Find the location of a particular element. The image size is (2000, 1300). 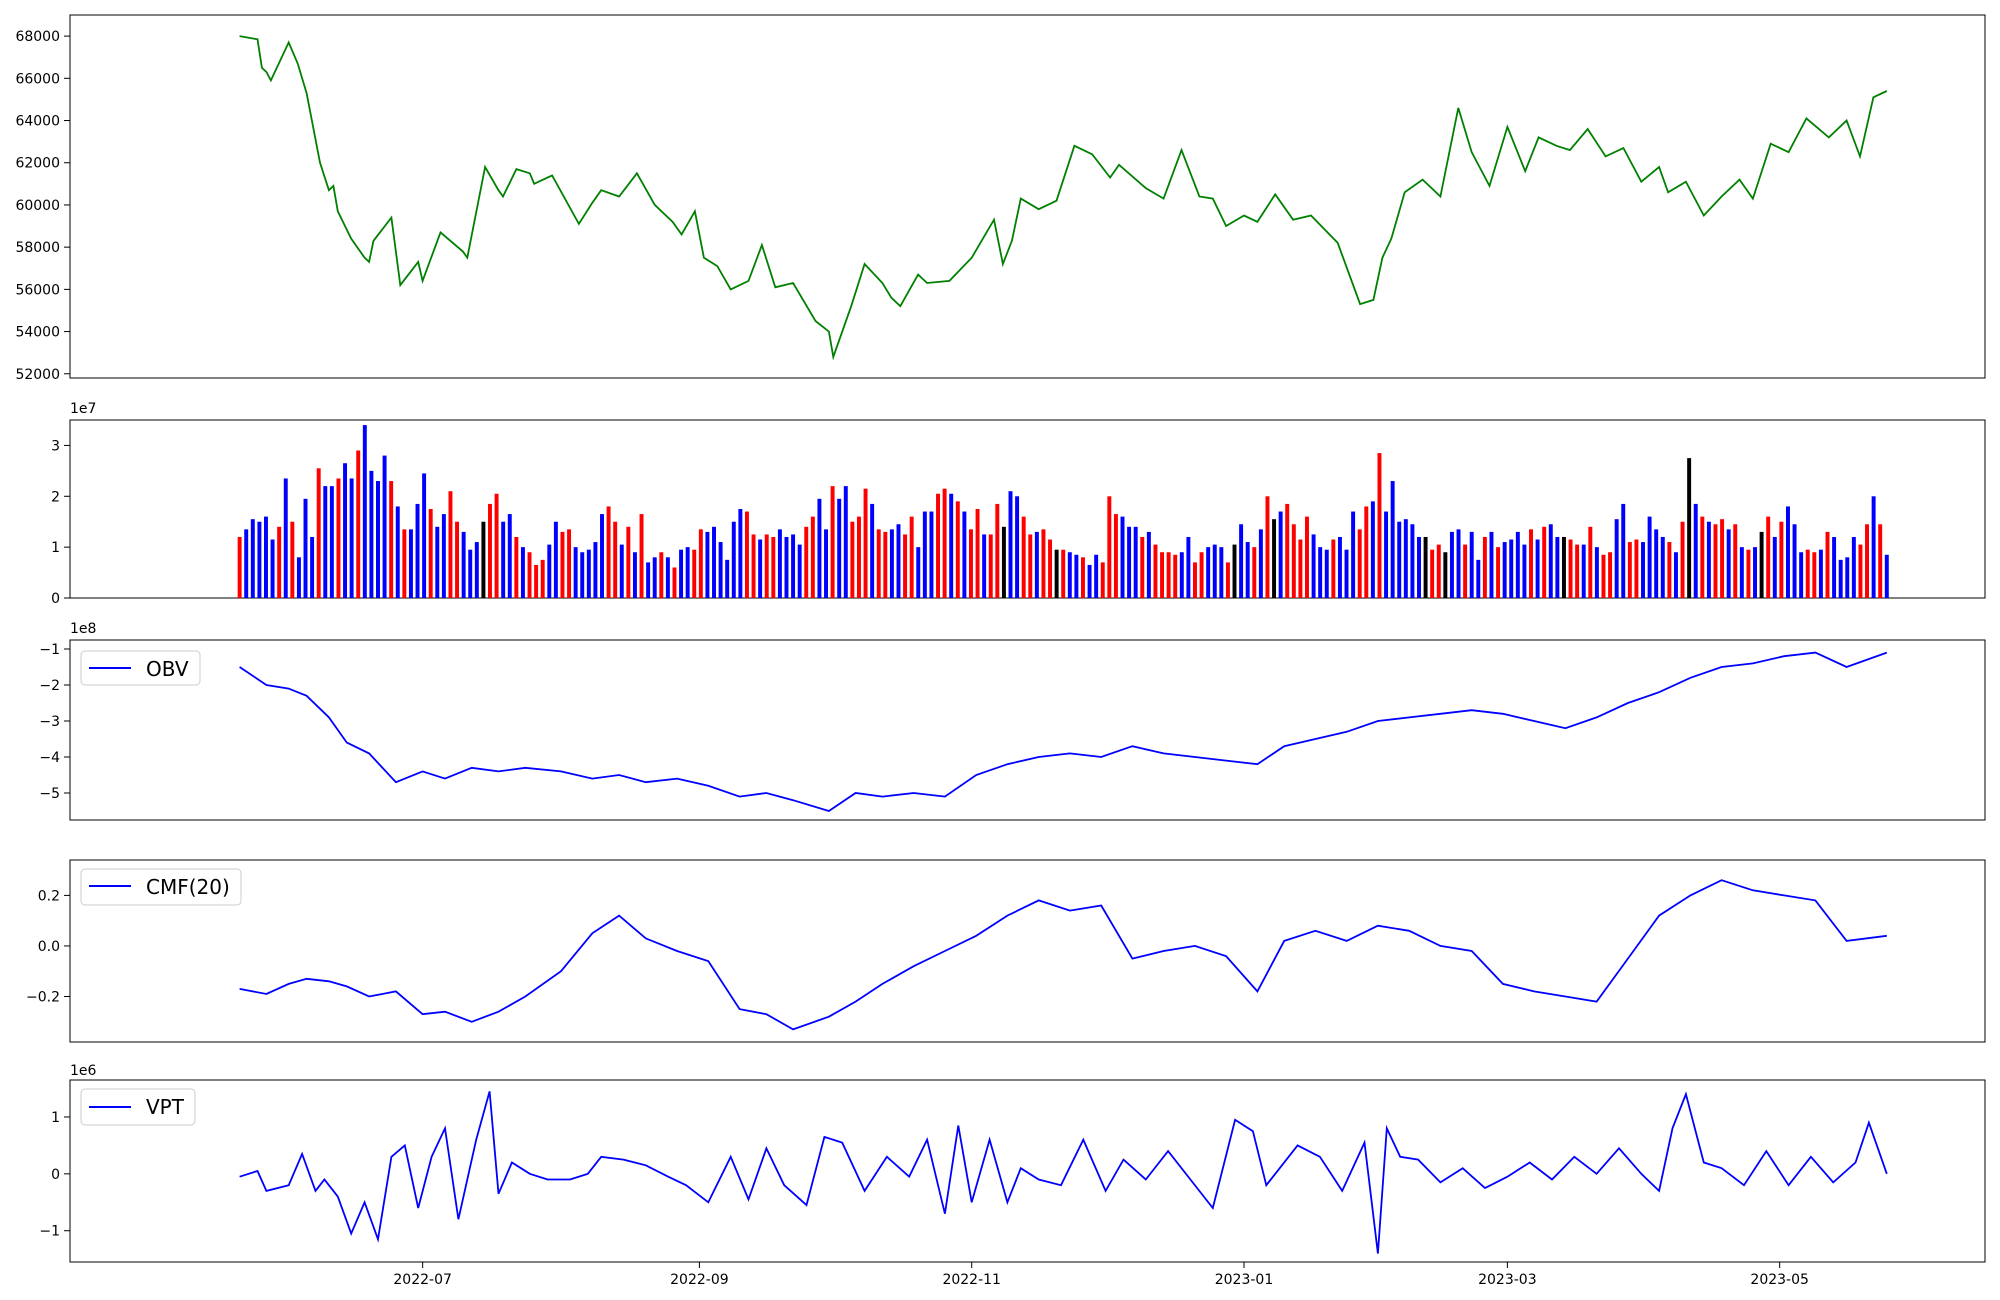

volume-ytick-label: 2 is located at coordinates (55, 497).